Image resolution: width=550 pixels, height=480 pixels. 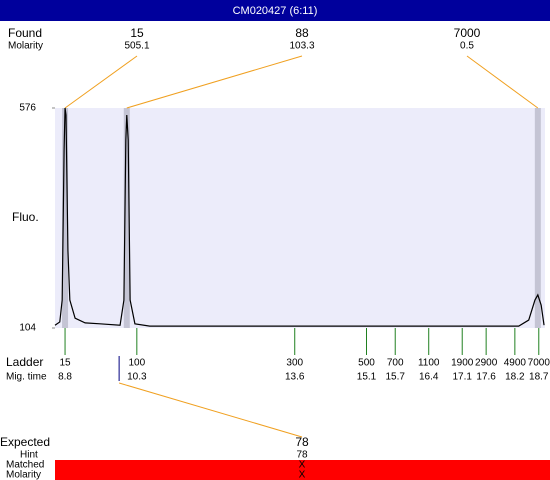 I want to click on title-bar, so click(x=275, y=10).